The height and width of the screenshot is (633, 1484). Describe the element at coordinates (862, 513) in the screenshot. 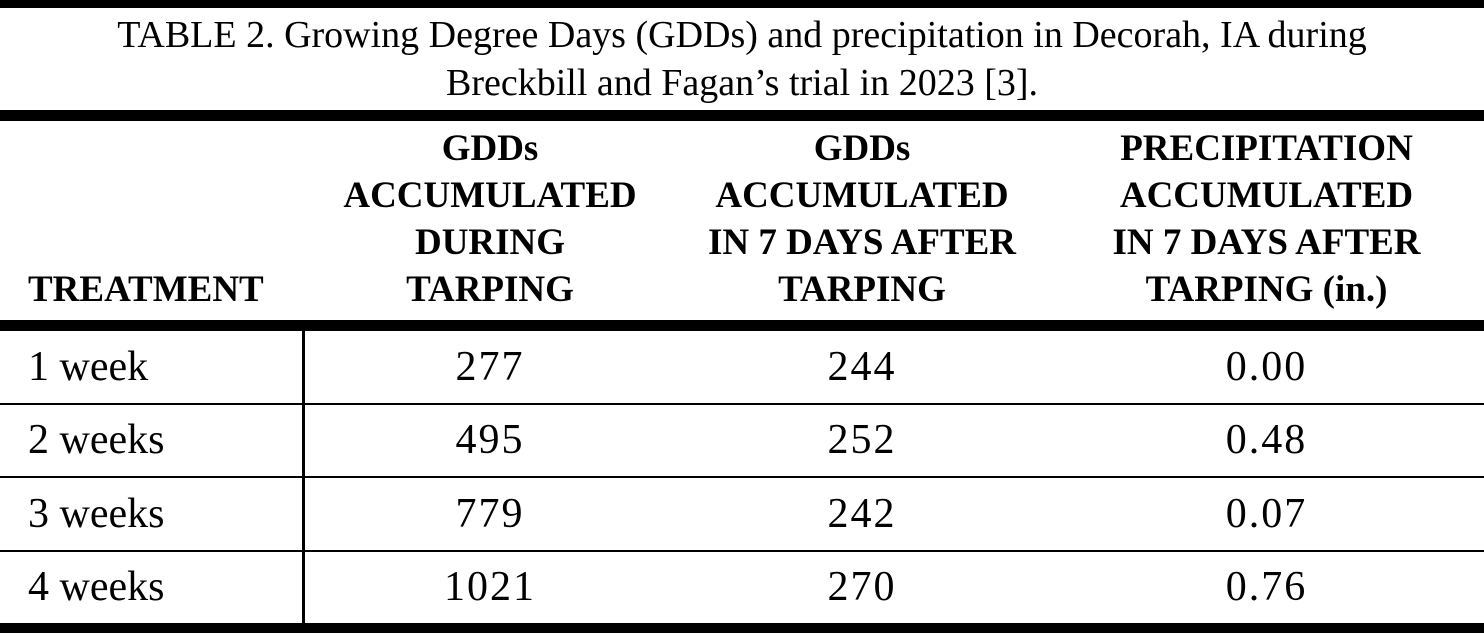

I see `gdds-7-days-after-cell: 242` at that location.